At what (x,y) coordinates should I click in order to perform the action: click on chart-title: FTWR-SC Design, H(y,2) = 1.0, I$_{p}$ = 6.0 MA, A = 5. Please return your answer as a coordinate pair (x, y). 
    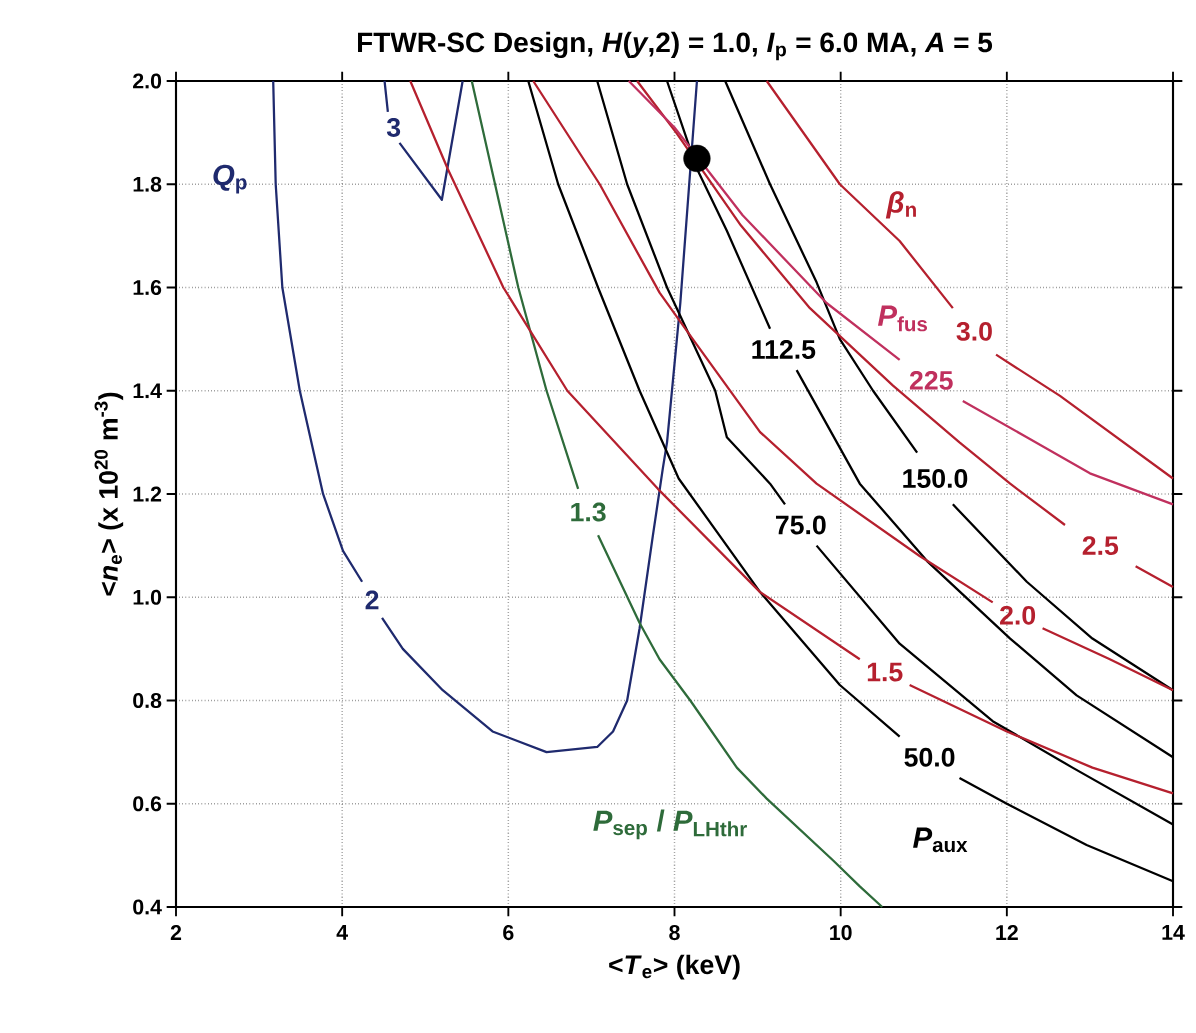
    Looking at the image, I should click on (675, 46).